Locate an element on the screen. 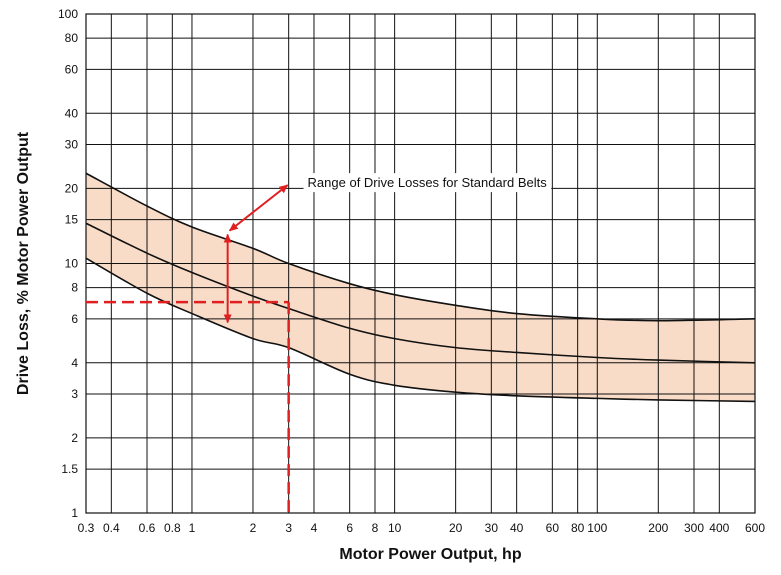 This screenshot has height=575, width=781. range-annotation-label: Range of Drive Losses for Standard Belts is located at coordinates (428, 182).